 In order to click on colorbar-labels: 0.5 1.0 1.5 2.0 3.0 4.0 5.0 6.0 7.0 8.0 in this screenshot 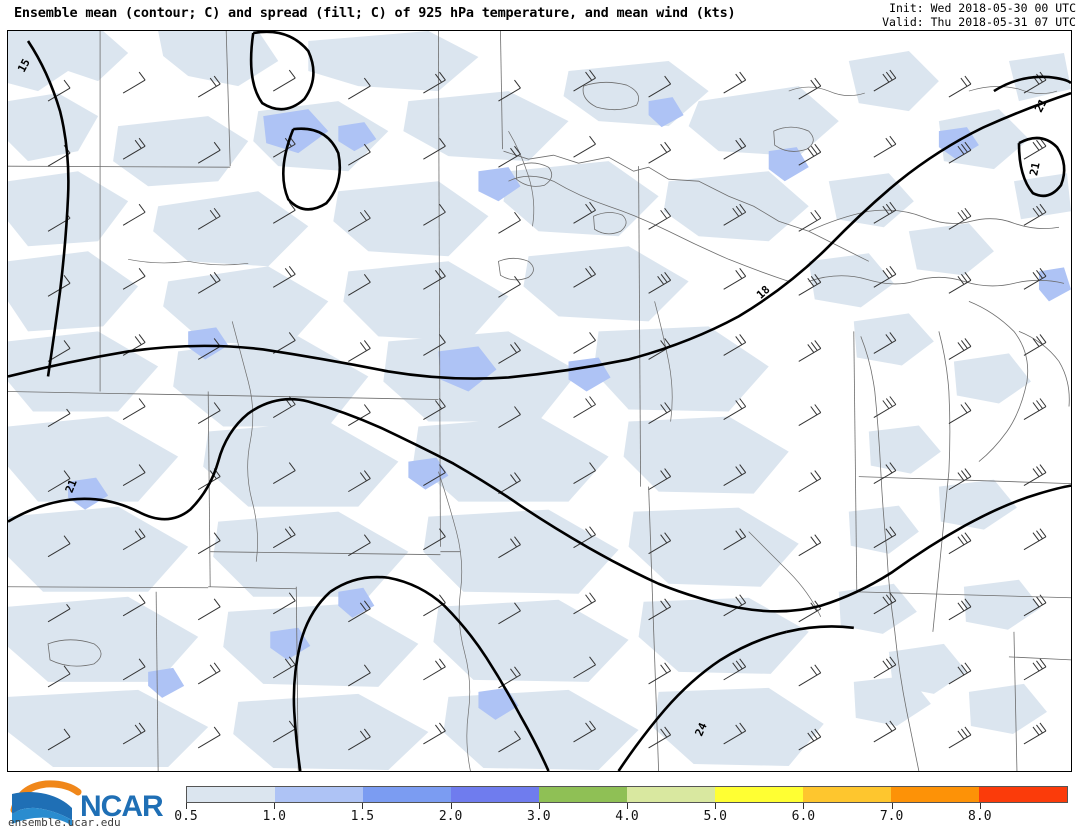, I will do `click(621, 819)`.